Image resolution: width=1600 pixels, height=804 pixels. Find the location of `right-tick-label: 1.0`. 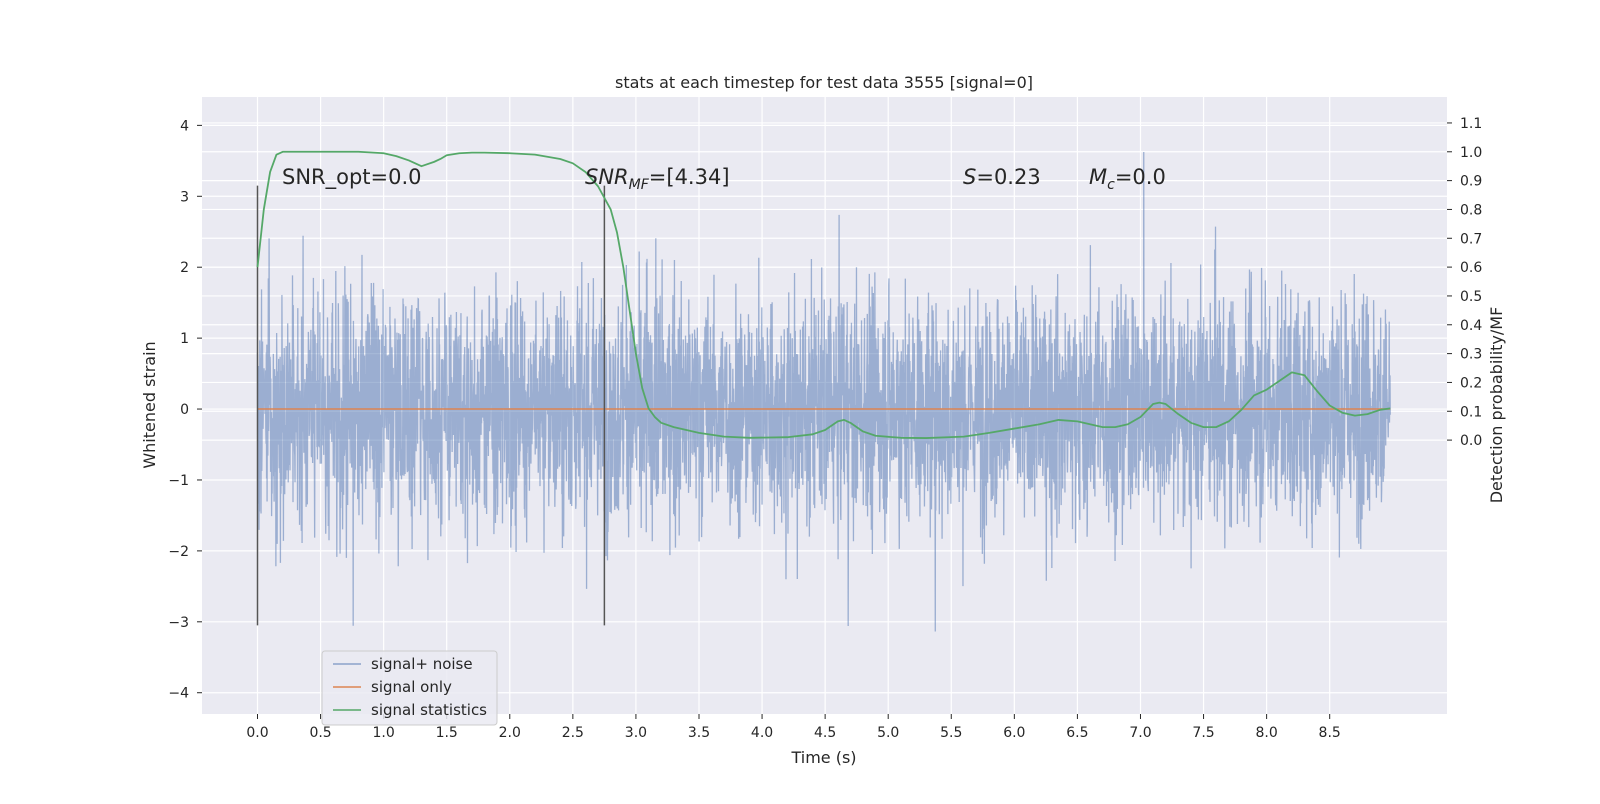

right-tick-label: 1.0 is located at coordinates (1471, 153).